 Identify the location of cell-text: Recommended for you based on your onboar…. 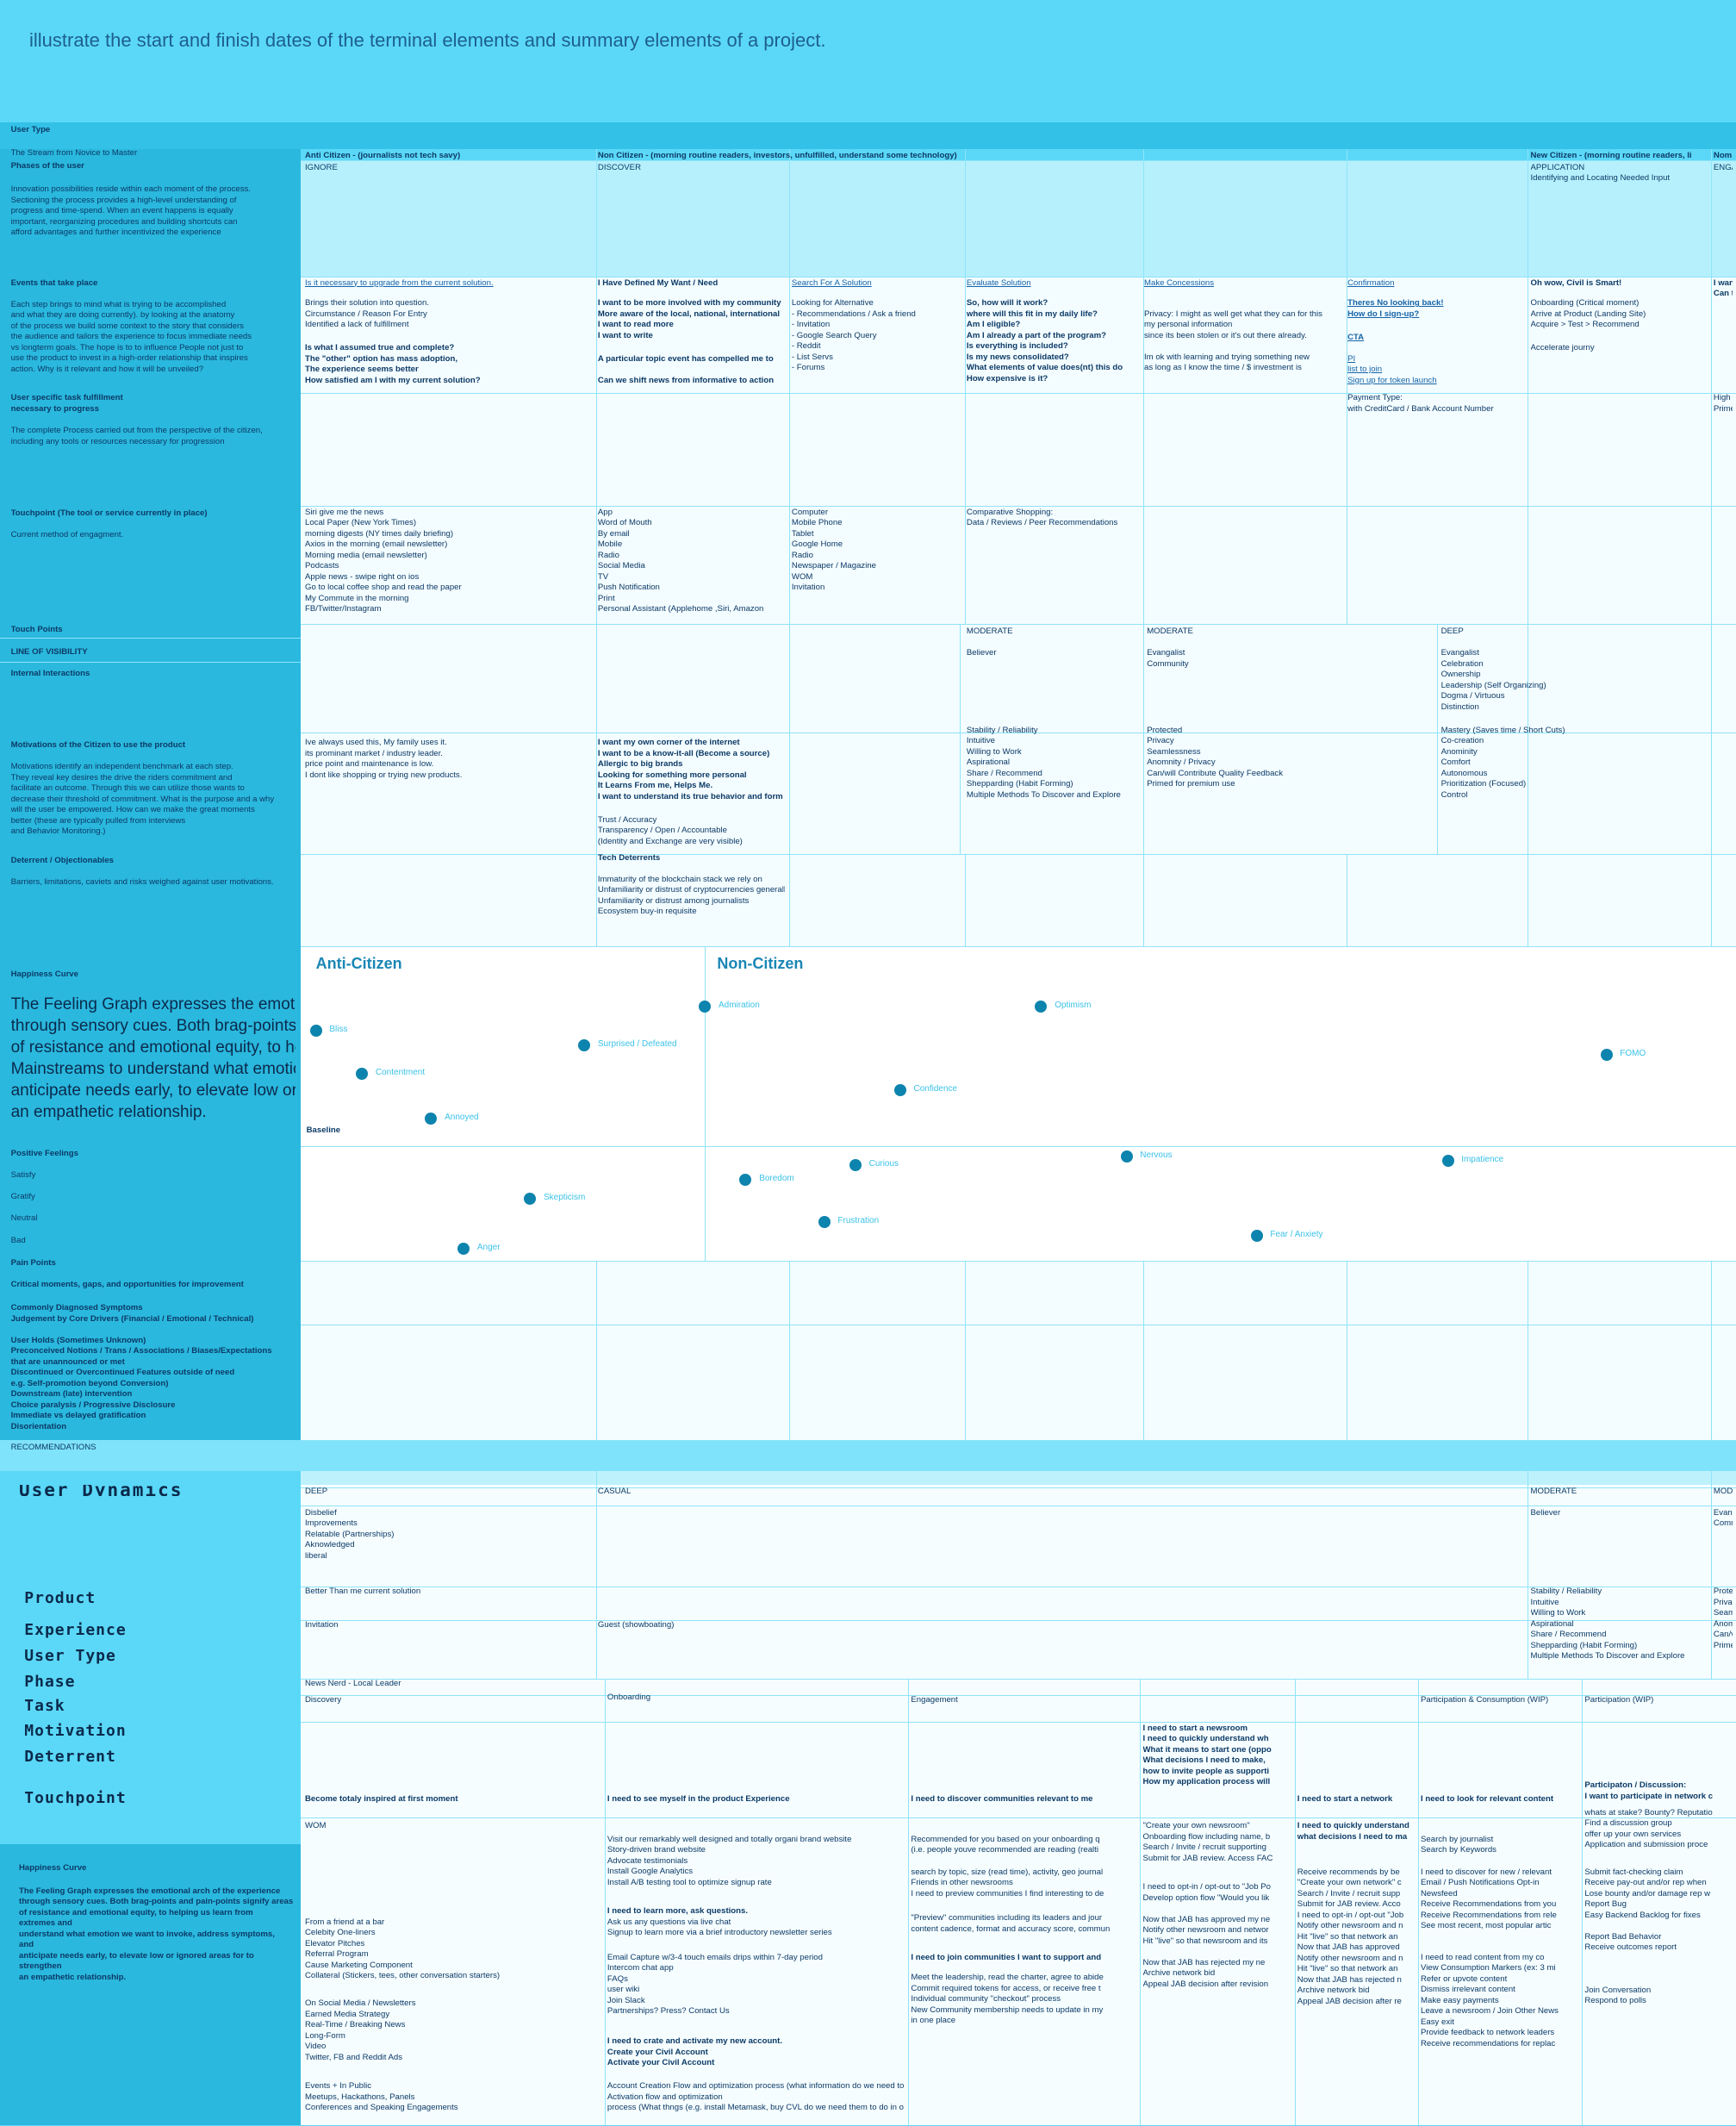
(1006, 1844).